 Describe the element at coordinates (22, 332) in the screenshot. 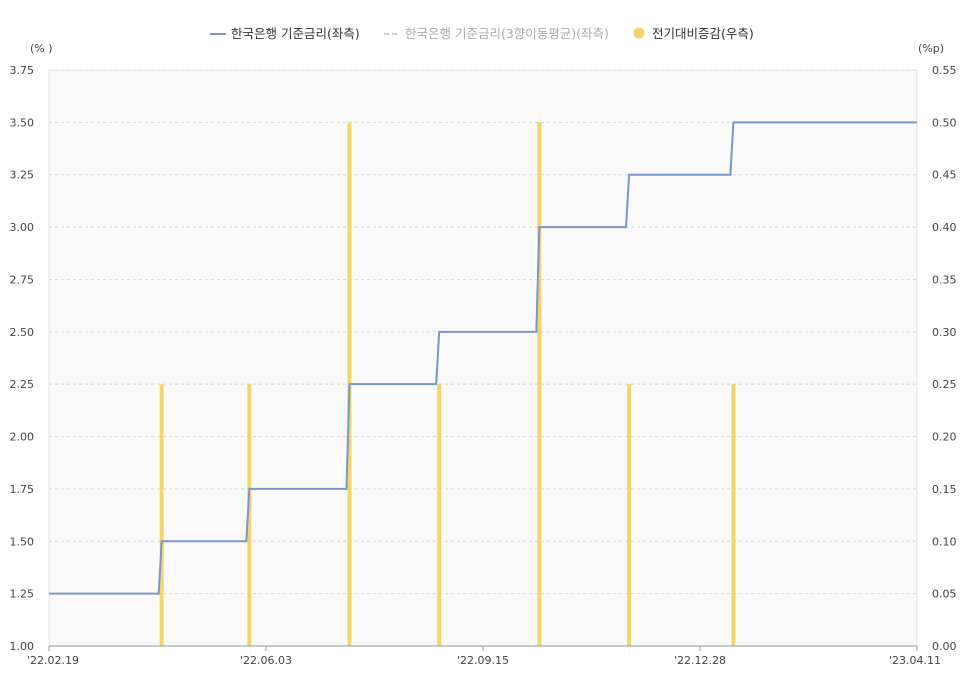

I see `y-left-tick-label: 2.50` at that location.